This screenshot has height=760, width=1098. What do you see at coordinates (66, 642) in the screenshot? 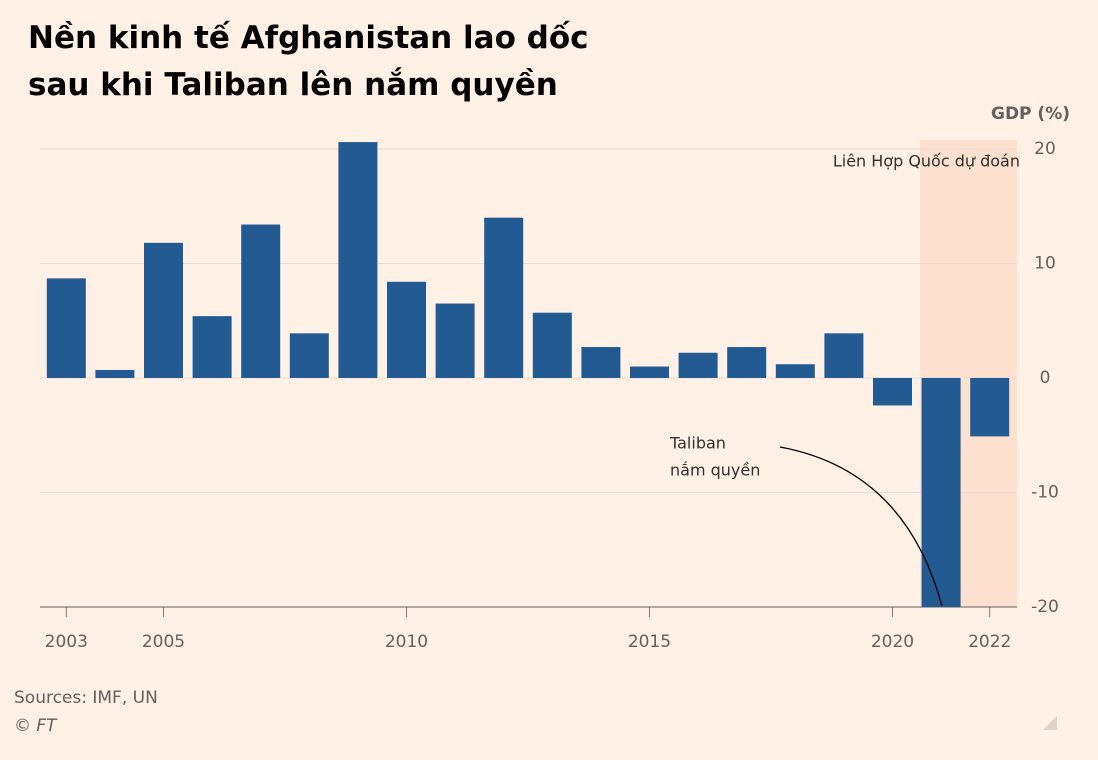
I see `x-tick-label: 2003` at bounding box center [66, 642].